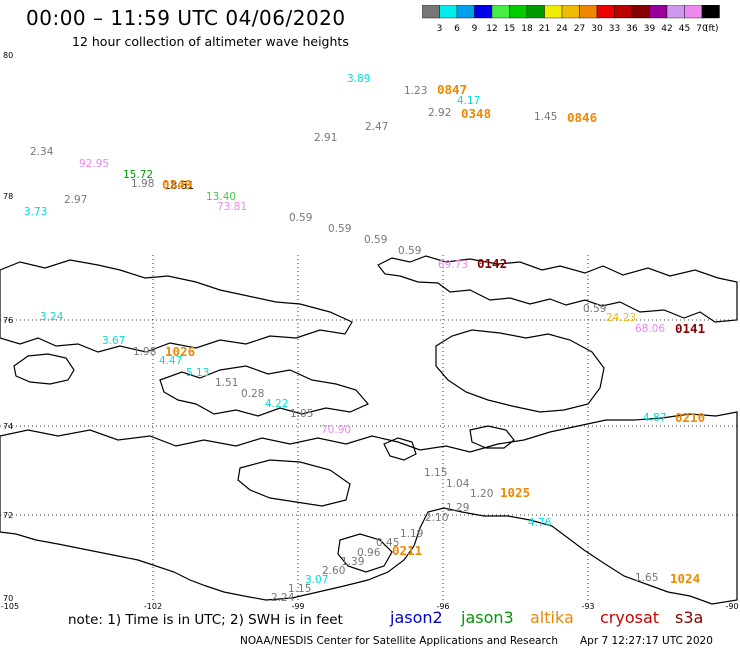 This screenshot has height=650, width=740. Describe the element at coordinates (457, 508) in the screenshot. I see `wave-height-label: 1.29` at that location.